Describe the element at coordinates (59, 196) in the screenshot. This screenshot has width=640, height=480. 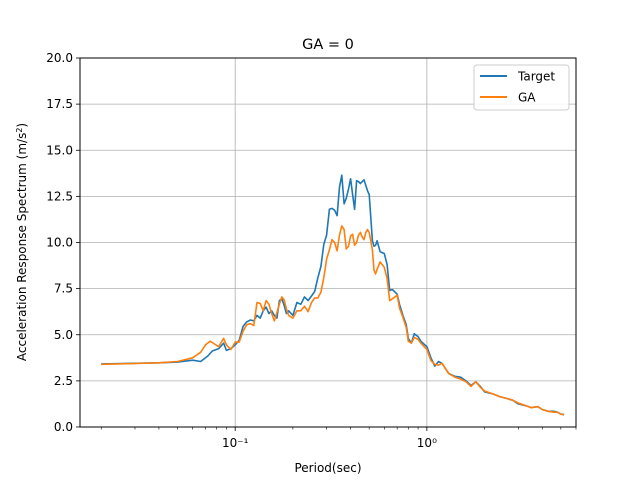
I see `y-tick-label: 12.5` at that location.